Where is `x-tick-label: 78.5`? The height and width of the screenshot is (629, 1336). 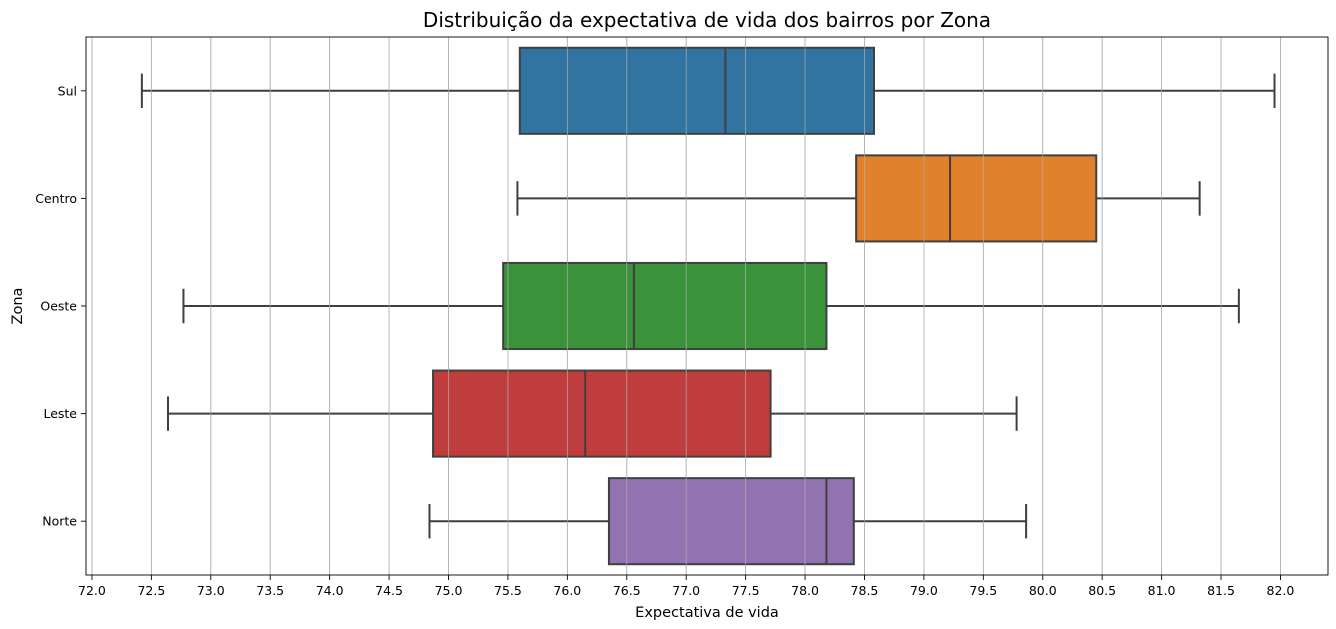
x-tick-label: 78.5 is located at coordinates (865, 590).